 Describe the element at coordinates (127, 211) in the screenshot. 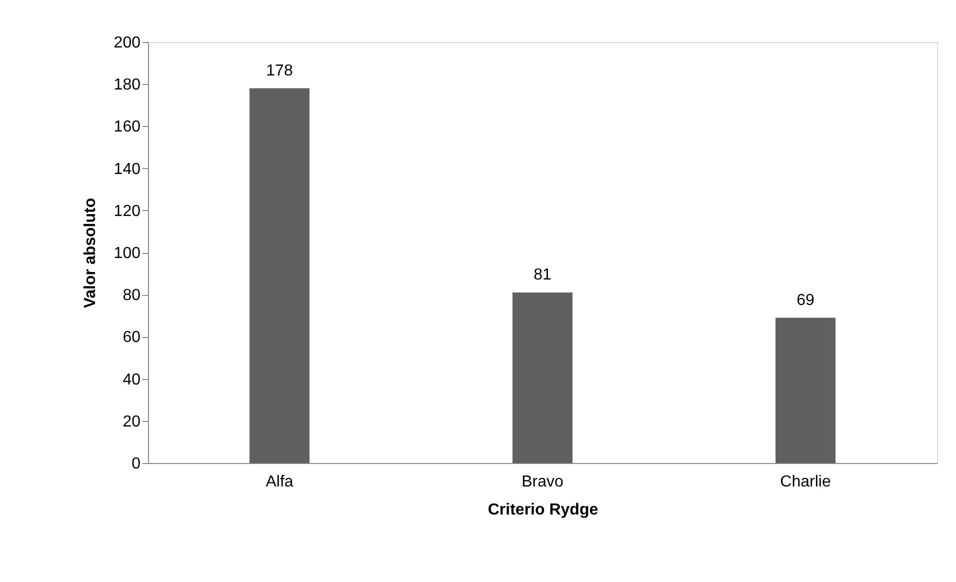

I see `y-tick-label: 120` at that location.